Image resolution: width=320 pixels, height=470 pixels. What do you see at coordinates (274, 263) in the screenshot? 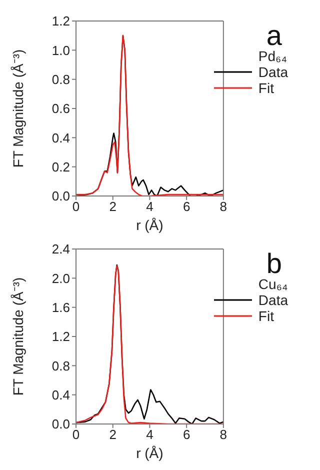
I see `text: b` at bounding box center [274, 263].